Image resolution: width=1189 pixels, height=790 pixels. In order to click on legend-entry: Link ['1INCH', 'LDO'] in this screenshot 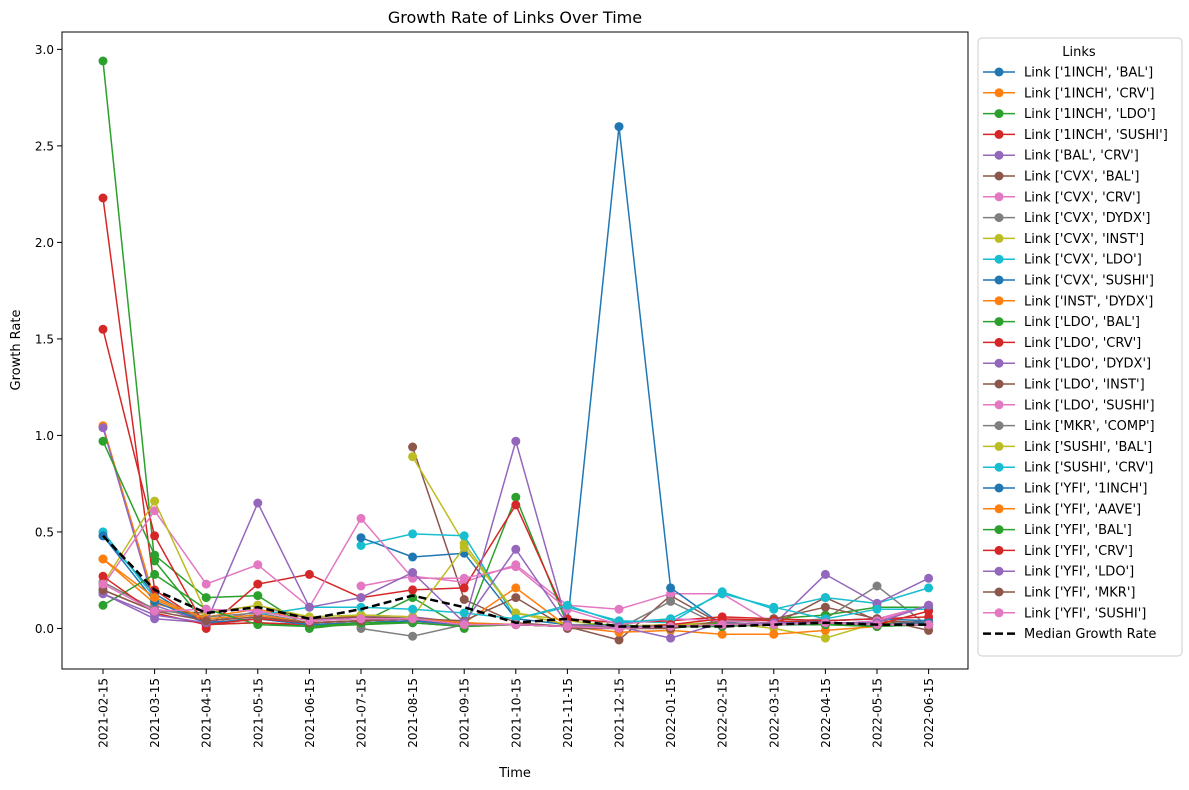, I will do `click(1069, 114)`.